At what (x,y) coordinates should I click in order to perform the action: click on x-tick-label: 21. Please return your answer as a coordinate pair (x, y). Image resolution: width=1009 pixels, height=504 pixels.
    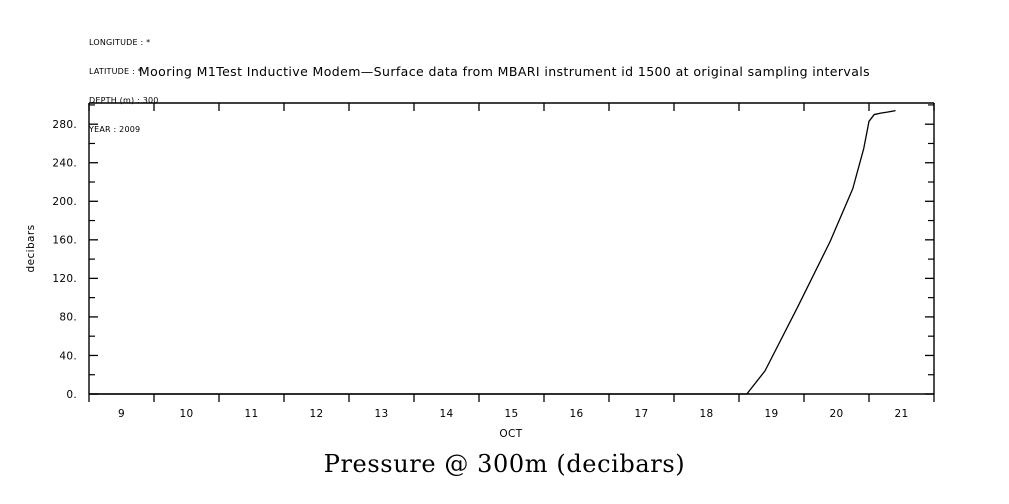
    Looking at the image, I should click on (902, 414).